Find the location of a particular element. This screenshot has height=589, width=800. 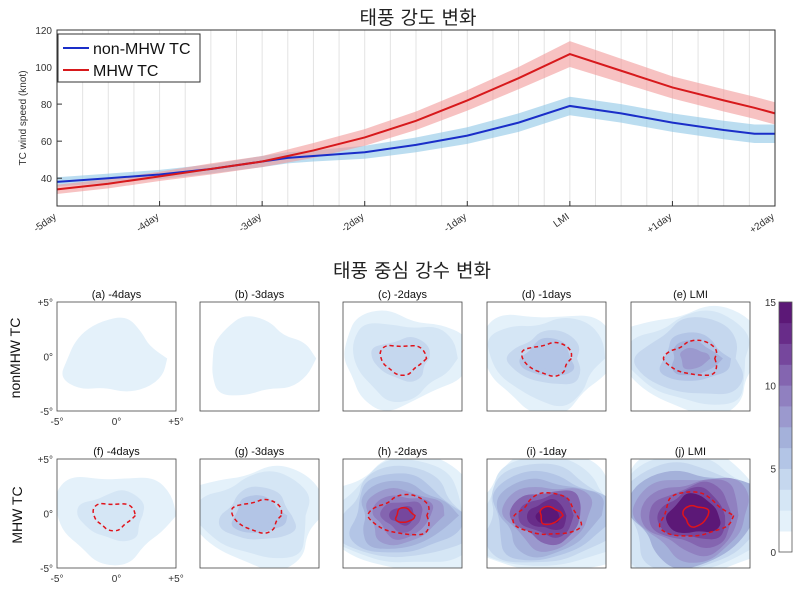

panel-title: (b) -3days is located at coordinates (260, 295).